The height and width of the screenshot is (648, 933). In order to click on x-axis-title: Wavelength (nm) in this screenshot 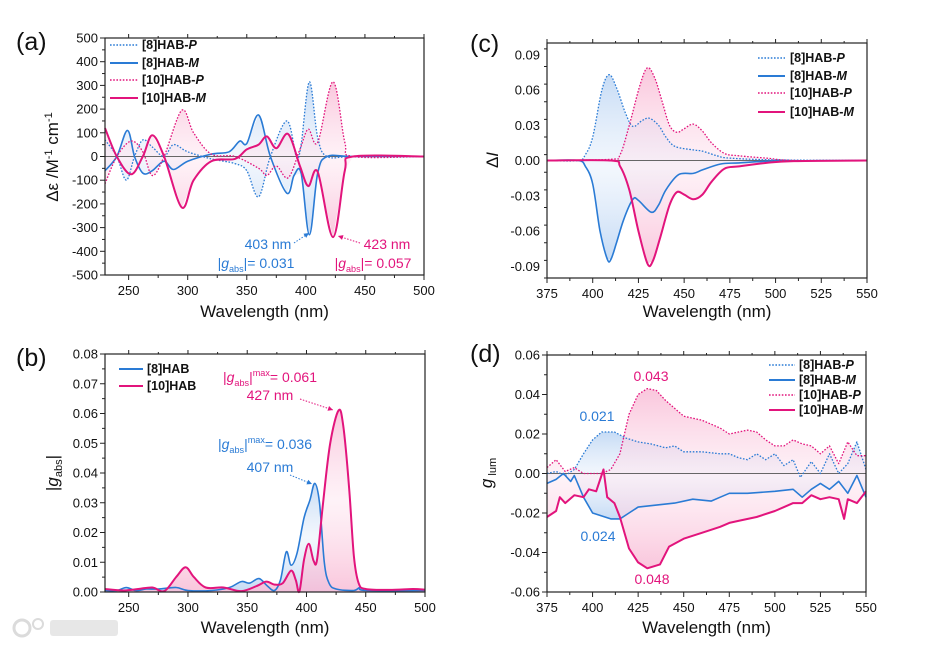, I will do `click(707, 311)`.